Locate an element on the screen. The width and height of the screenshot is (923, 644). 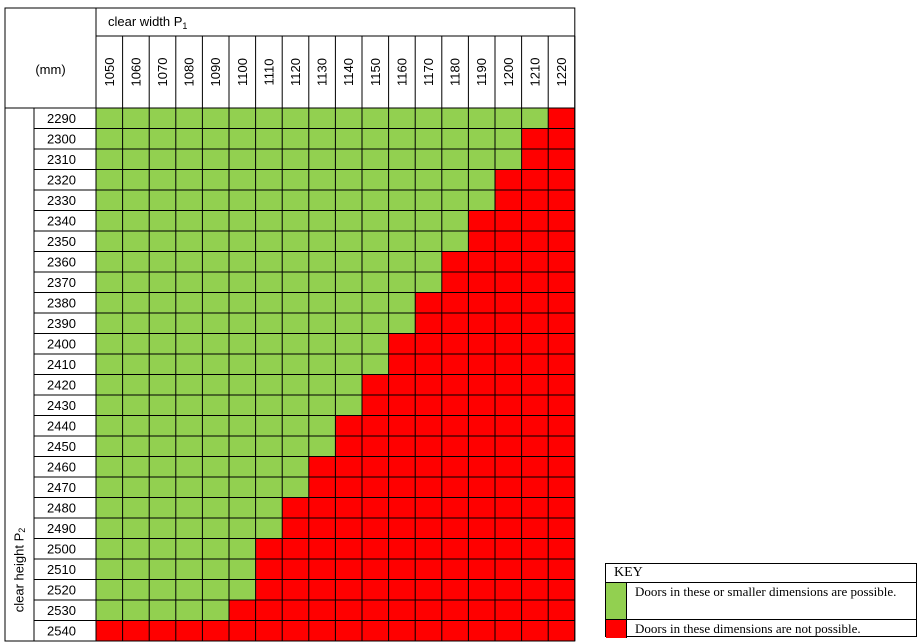
row-label-2320: 2320 is located at coordinates (61, 179).